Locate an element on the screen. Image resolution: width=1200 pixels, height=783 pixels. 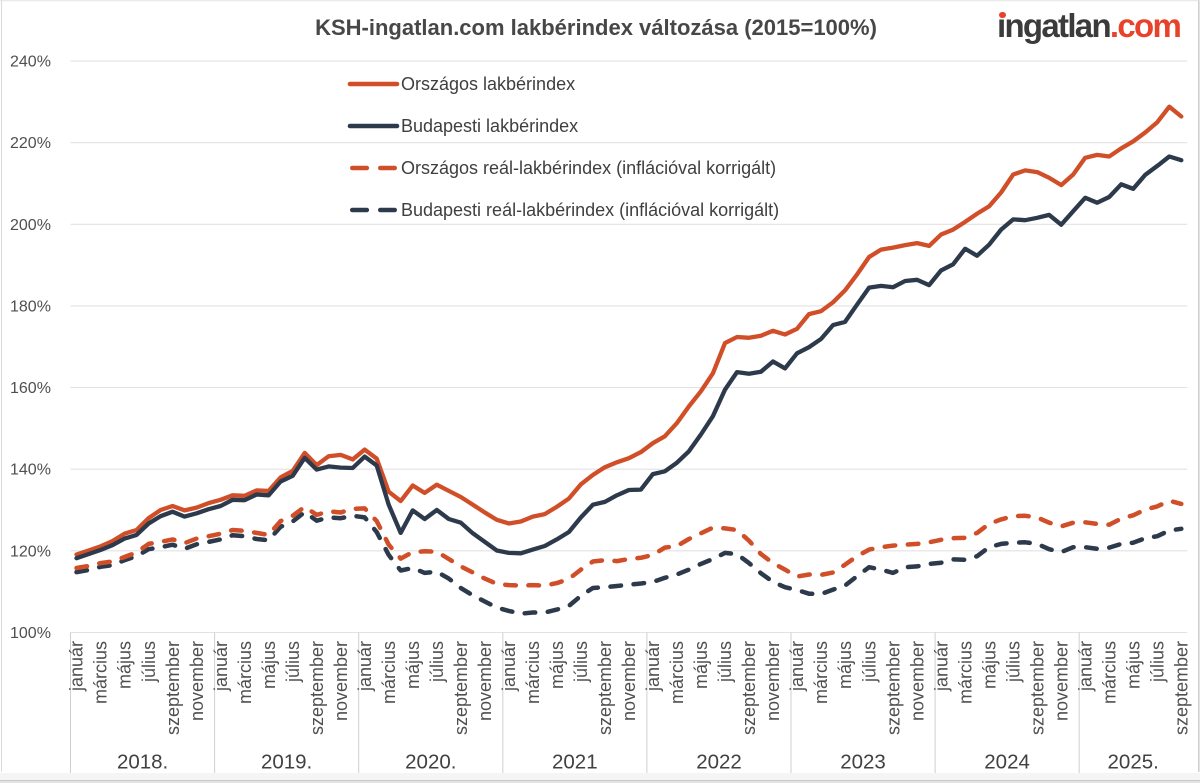
svg-text: 2023 is located at coordinates (863, 762).